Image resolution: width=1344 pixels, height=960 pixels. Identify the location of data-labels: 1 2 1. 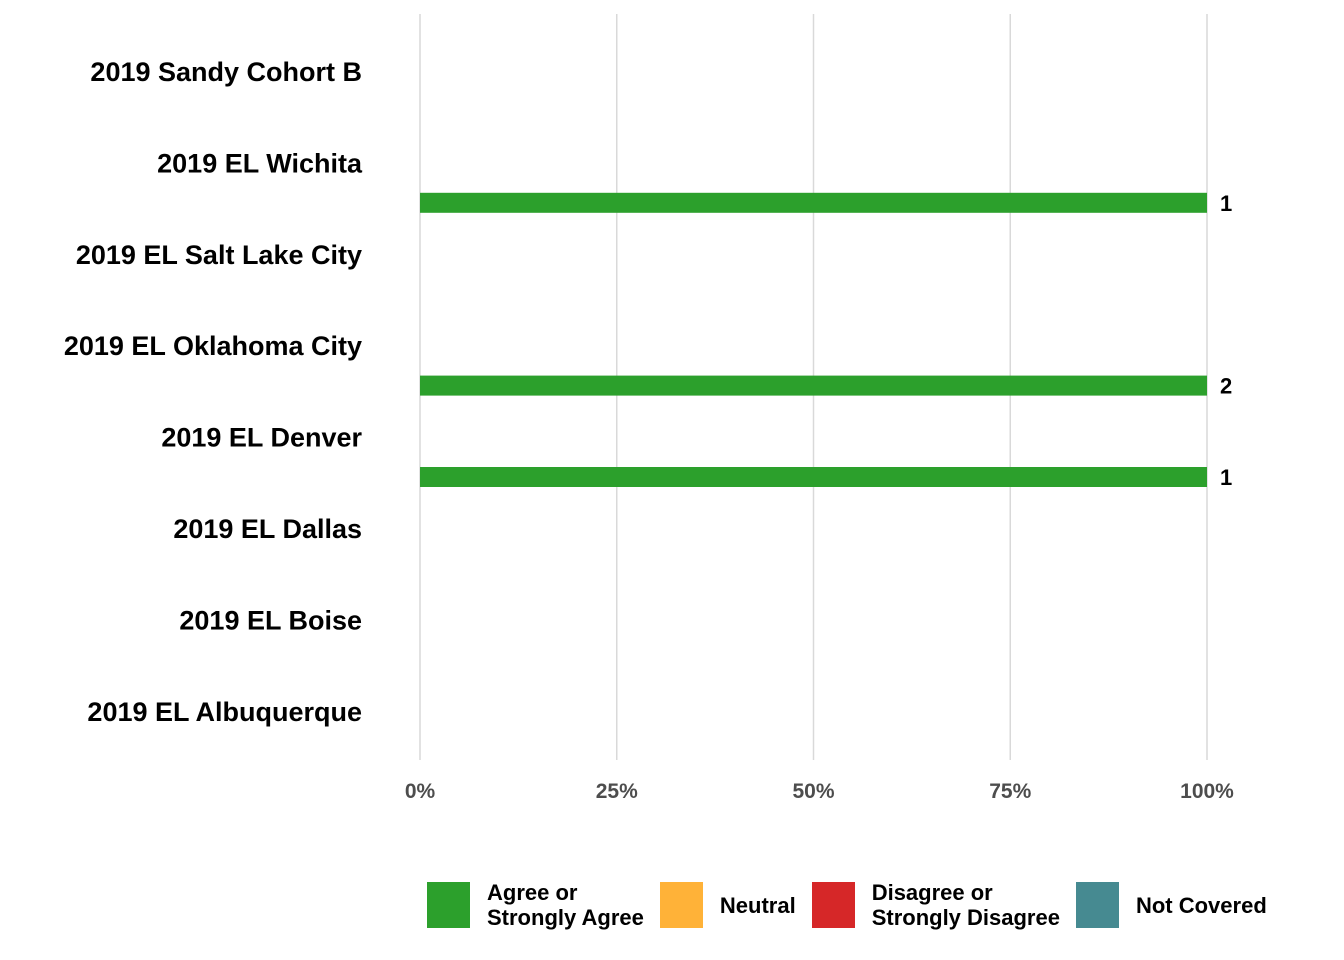
(1226, 340).